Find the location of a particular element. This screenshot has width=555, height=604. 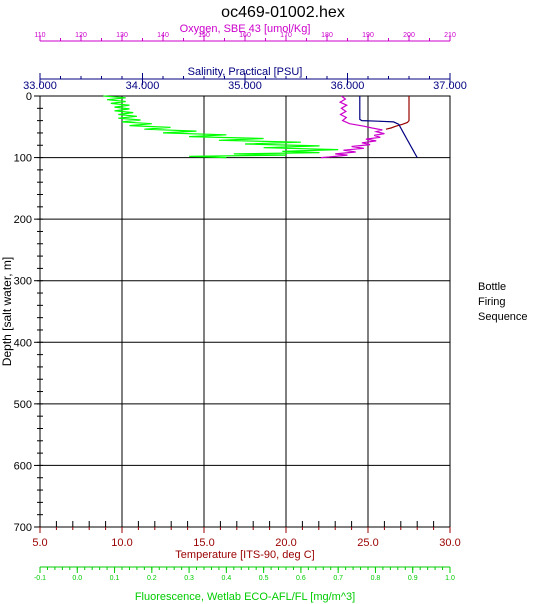

bottle-firing-sequence-label: Bottle Firing Sequence is located at coordinates (503, 302).